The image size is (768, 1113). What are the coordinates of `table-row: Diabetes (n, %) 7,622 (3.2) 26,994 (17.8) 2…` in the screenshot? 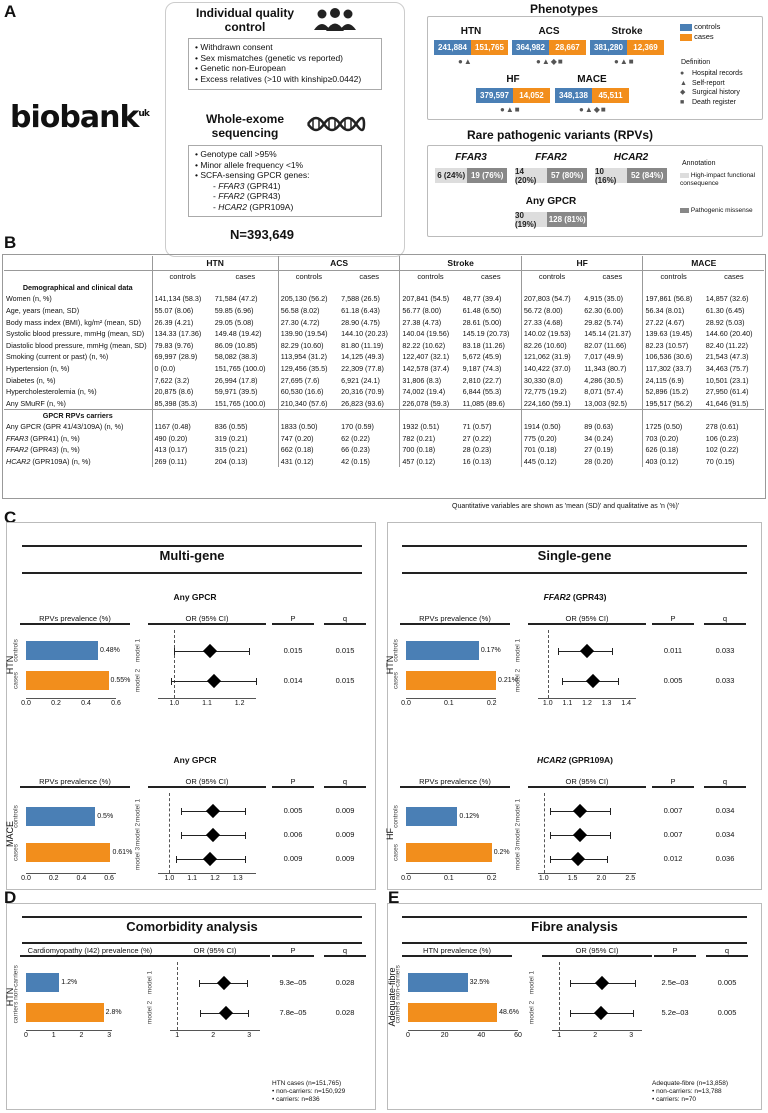 It's located at (384, 380).